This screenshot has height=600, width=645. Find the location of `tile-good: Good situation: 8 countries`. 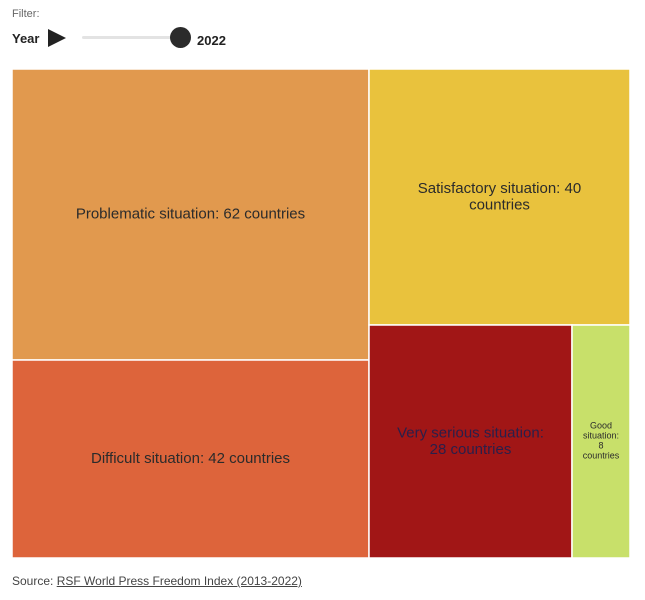

tile-good: Good situation: 8 countries is located at coordinates (600, 441).